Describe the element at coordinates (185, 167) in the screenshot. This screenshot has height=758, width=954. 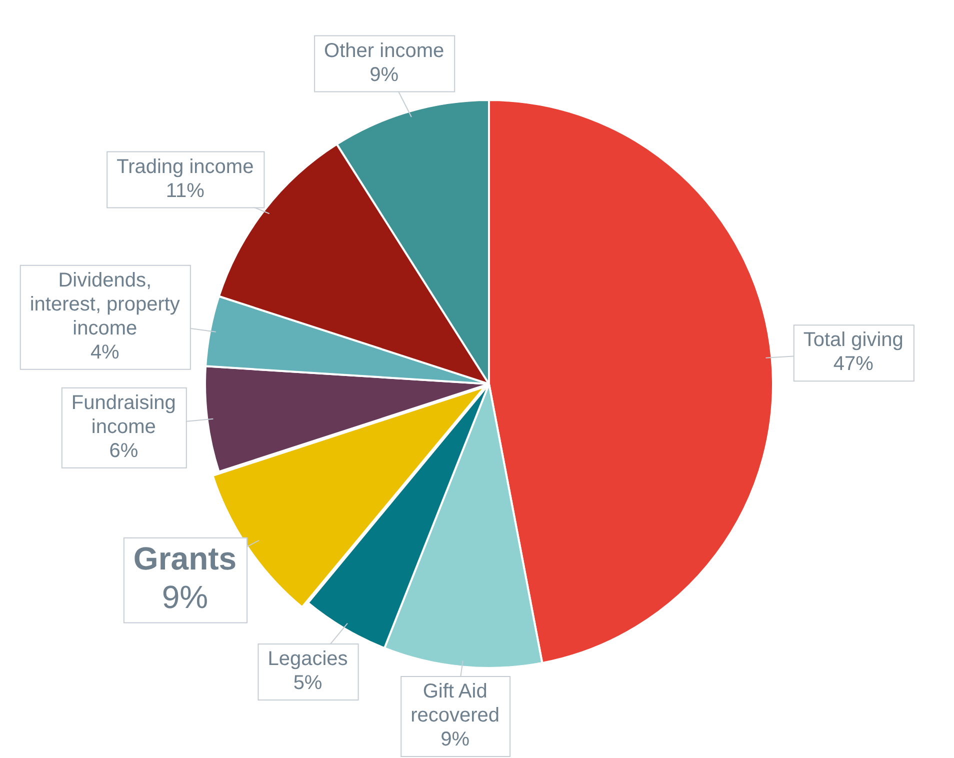
I see `slice-label: Trading income` at that location.